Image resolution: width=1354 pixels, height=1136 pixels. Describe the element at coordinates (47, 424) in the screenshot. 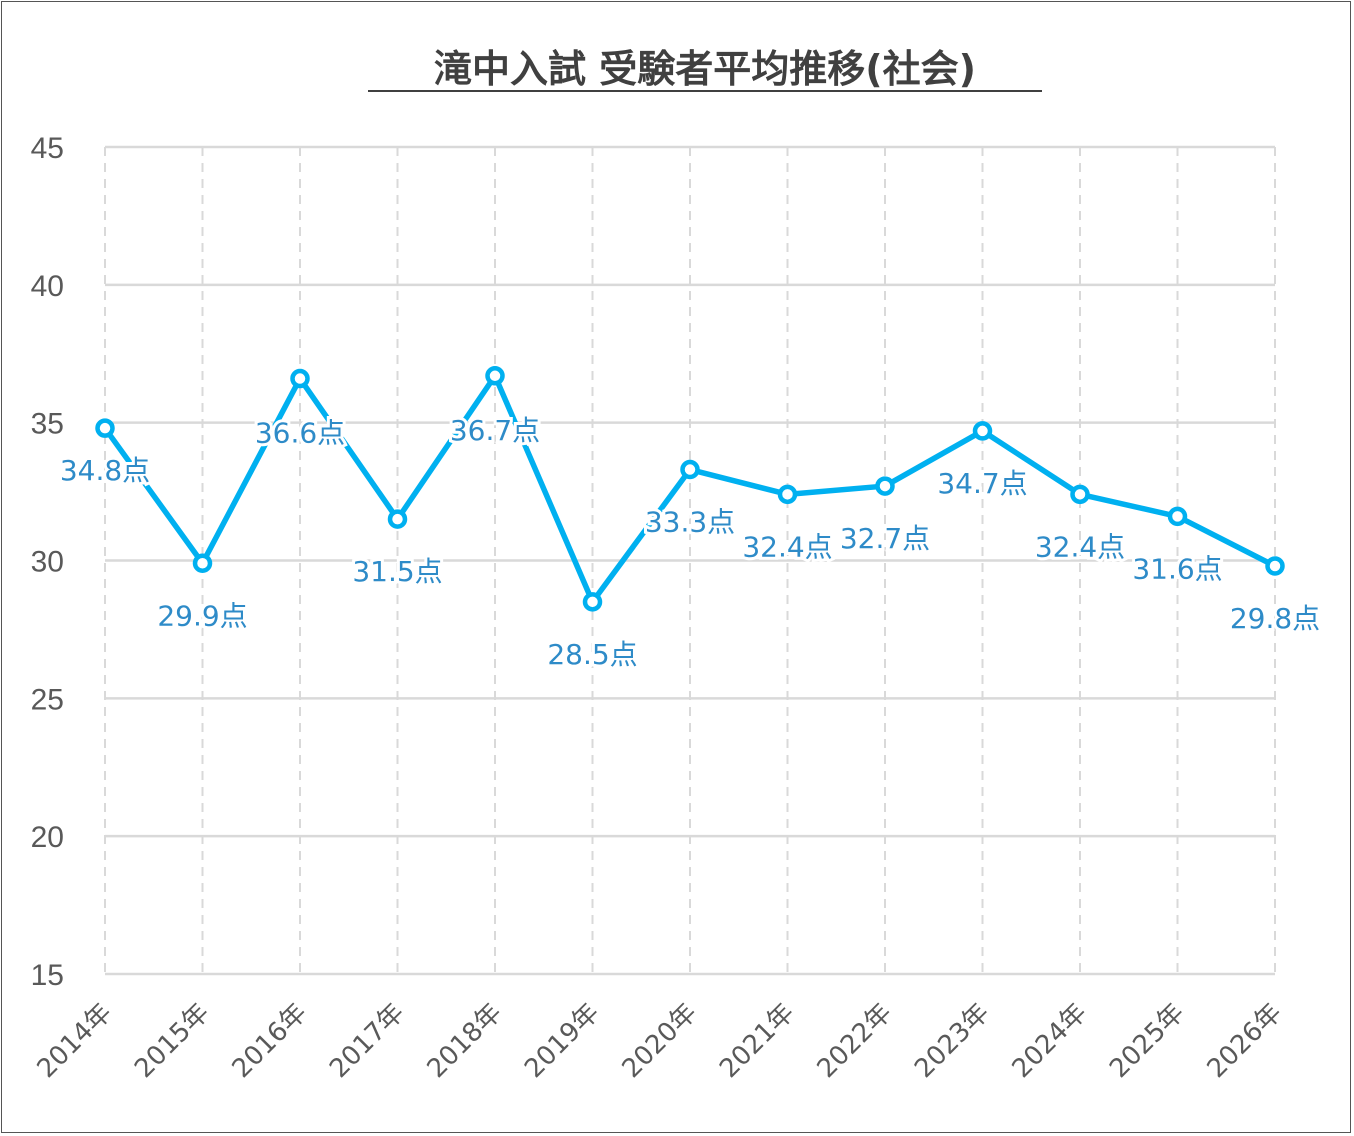

I see `y-tick-label: 35` at that location.